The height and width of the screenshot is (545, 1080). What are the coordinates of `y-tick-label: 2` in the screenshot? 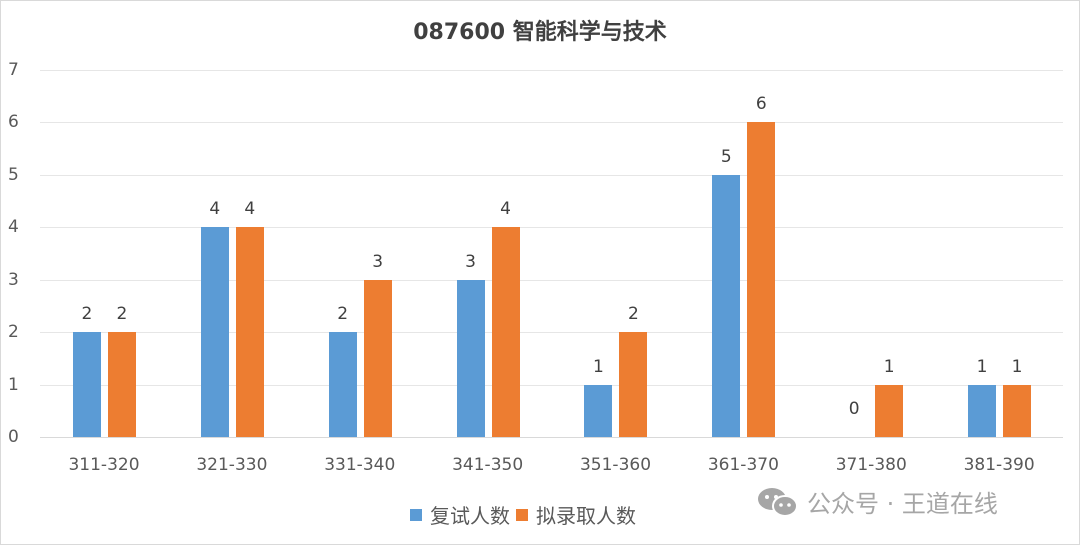 It's located at (13, 332).